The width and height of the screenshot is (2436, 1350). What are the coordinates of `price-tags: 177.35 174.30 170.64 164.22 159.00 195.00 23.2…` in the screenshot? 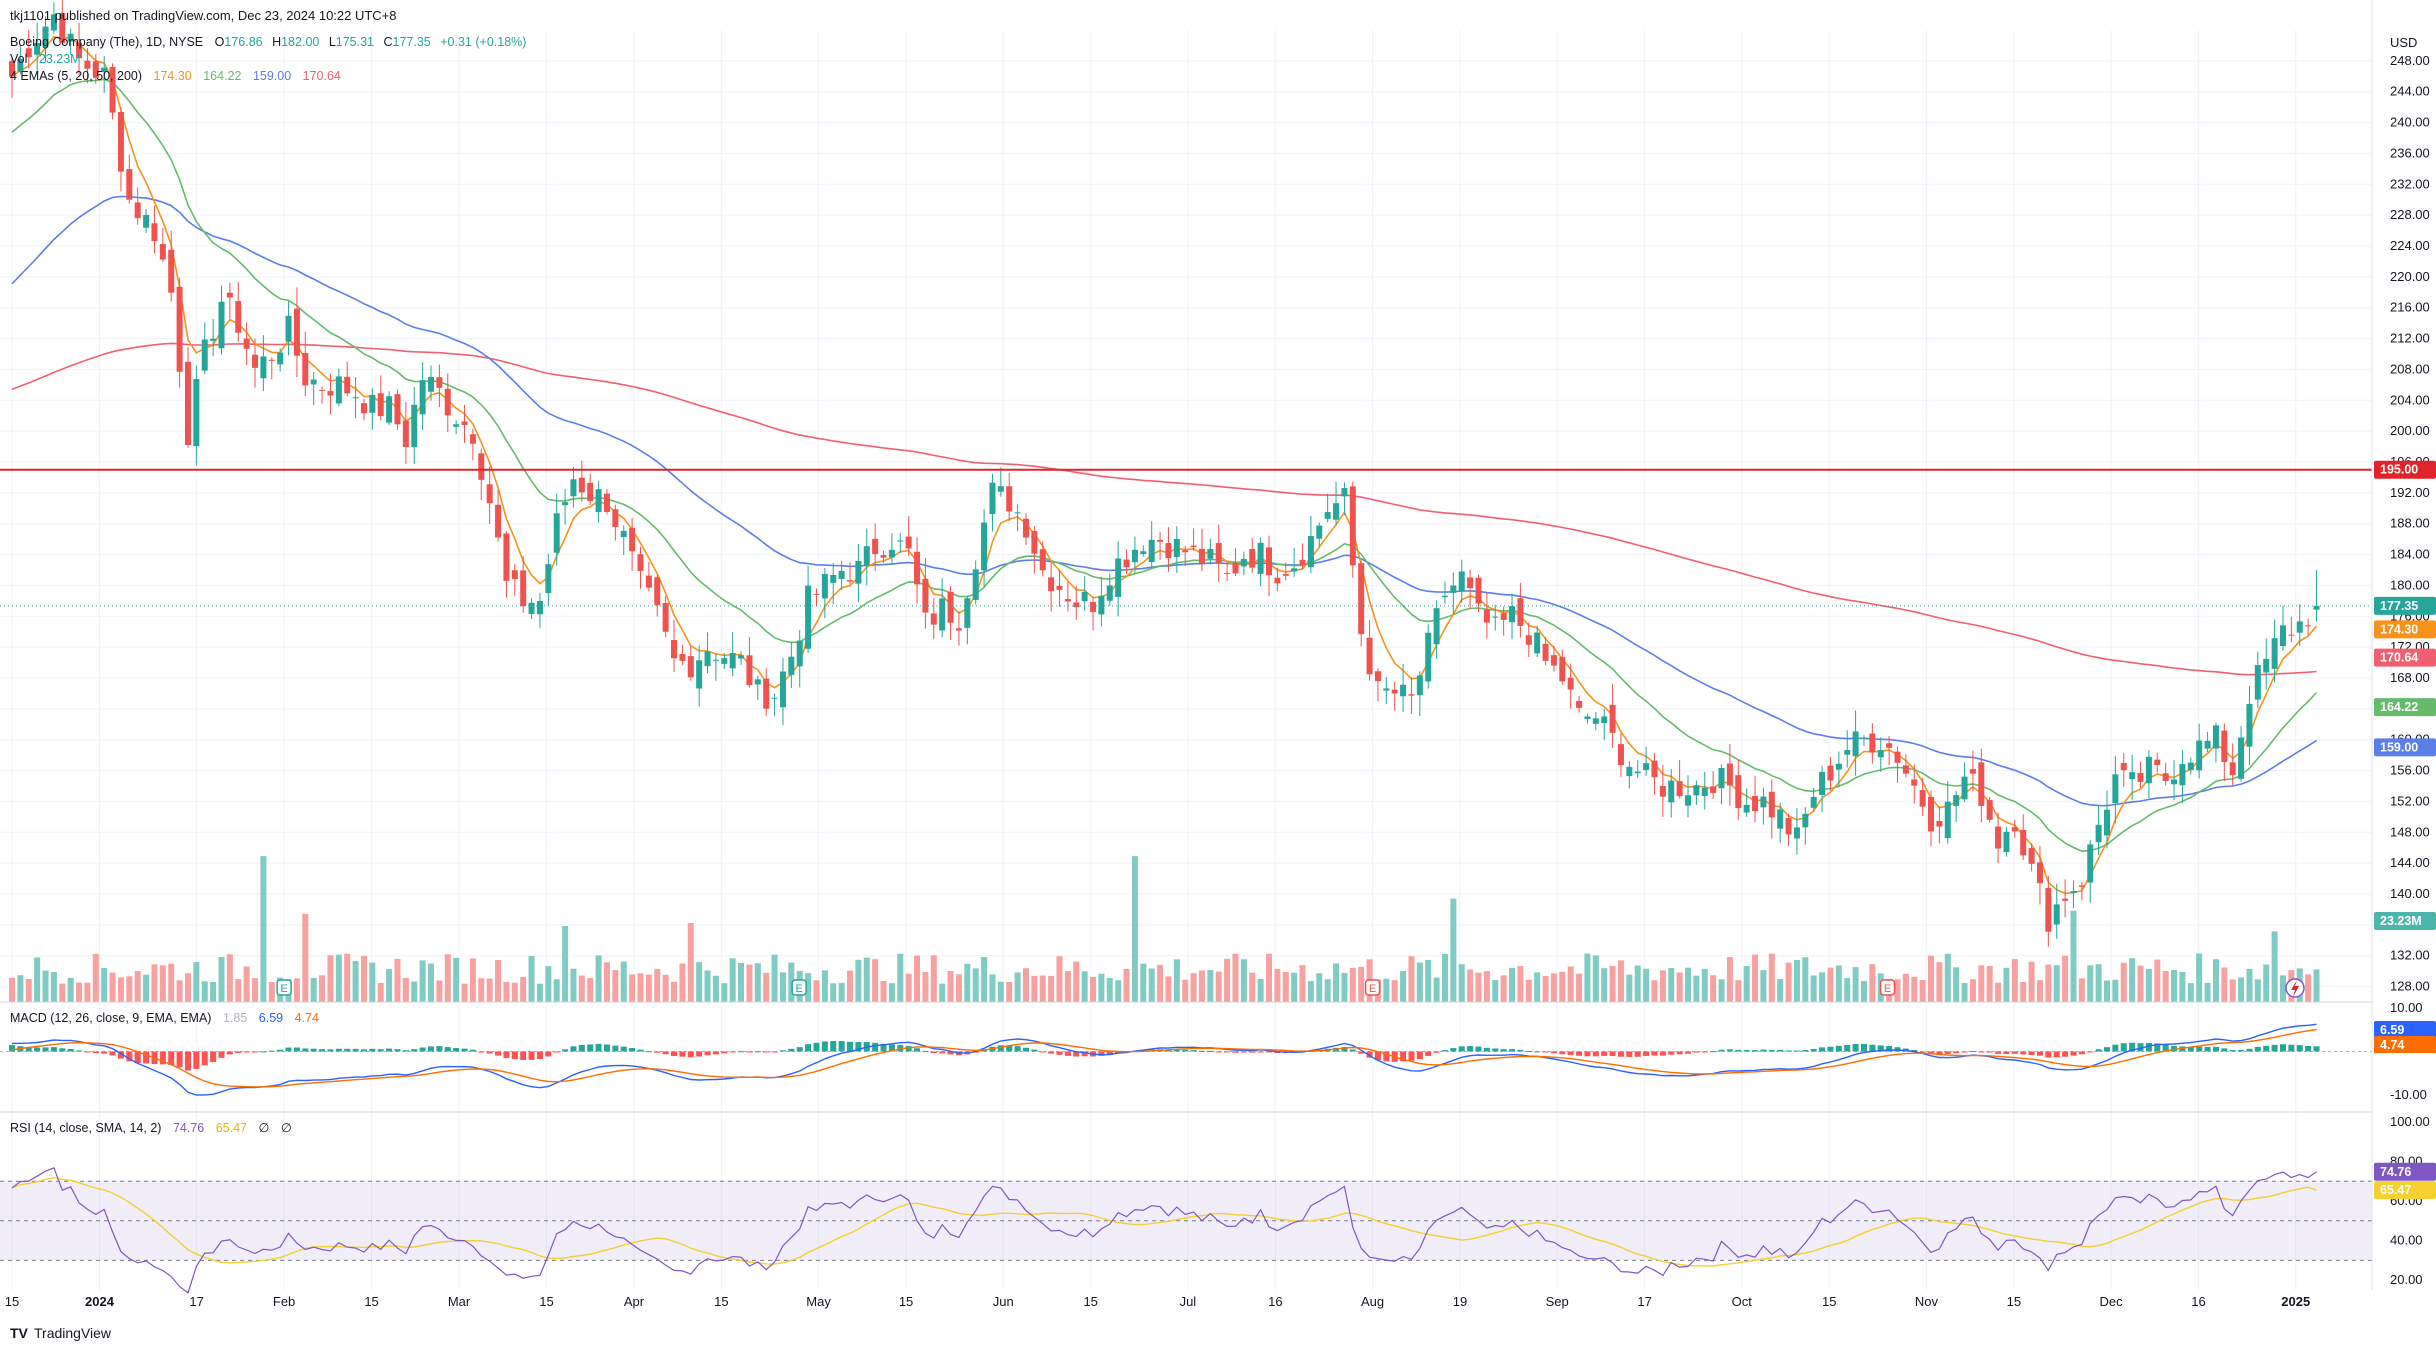 It's located at (2405, 830).